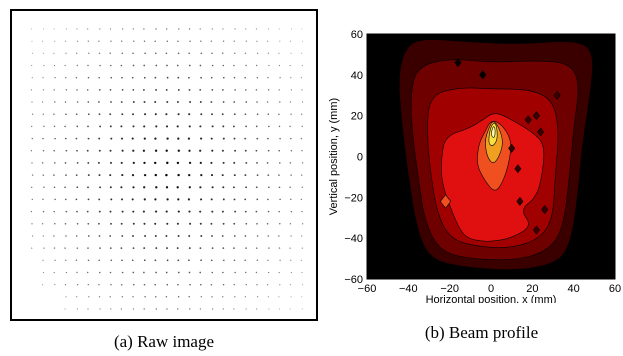 This screenshot has width=623, height=356. Describe the element at coordinates (353, 280) in the screenshot. I see `y-tick-label: −60` at that location.